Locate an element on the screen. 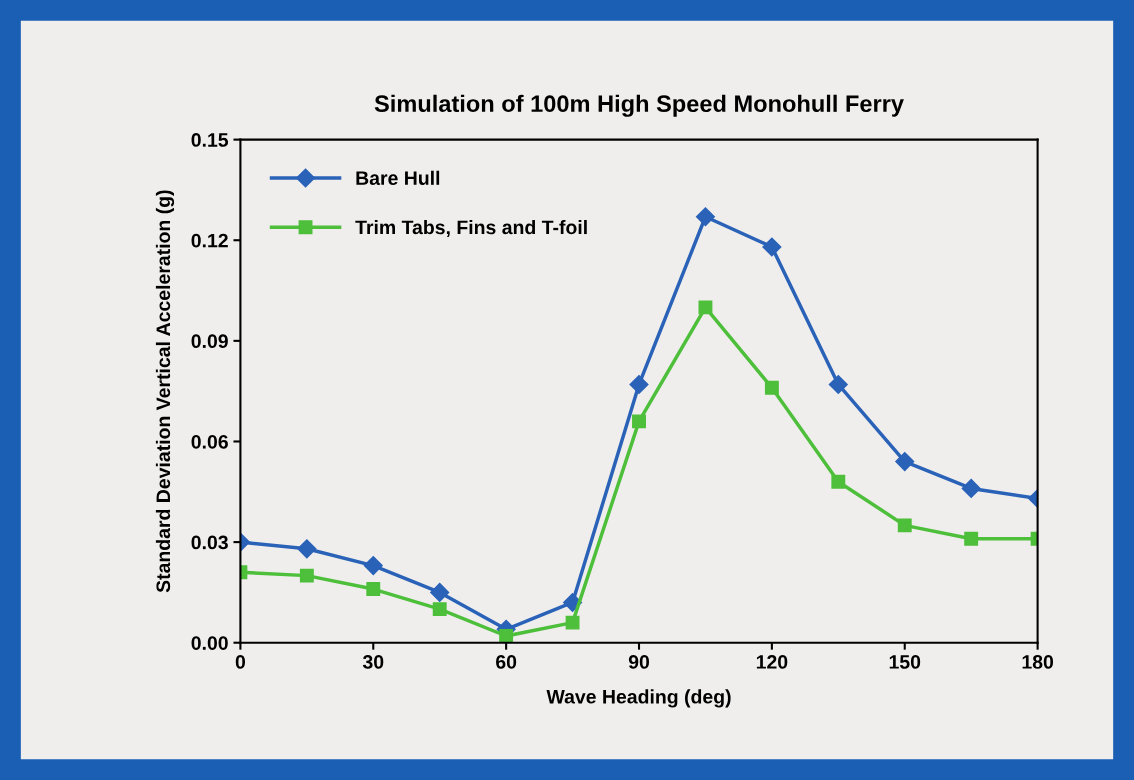 This screenshot has height=780, width=1134. legend-label: Bare Hull is located at coordinates (398, 178).